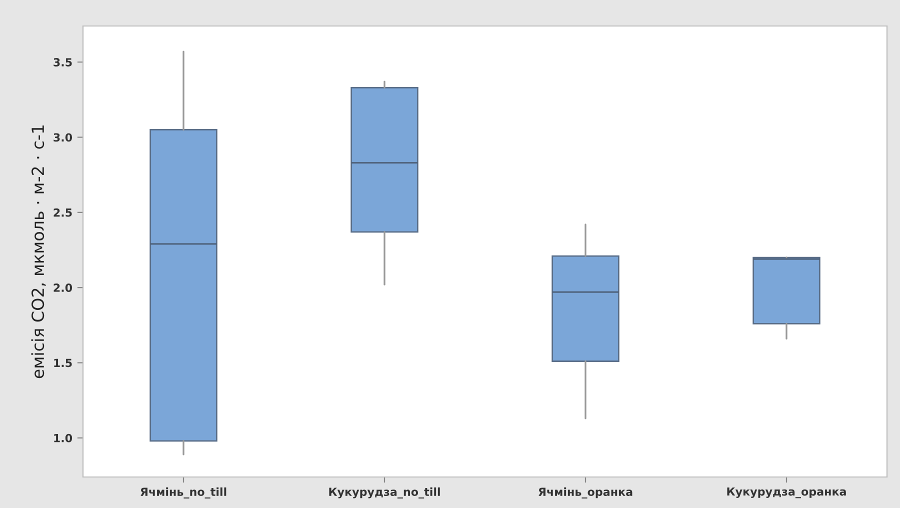 This screenshot has height=508, width=900. What do you see at coordinates (38, 251) in the screenshot?
I see `y-axis-title: емісія CO2, мкмоль · м-2 · с-1` at bounding box center [38, 251].